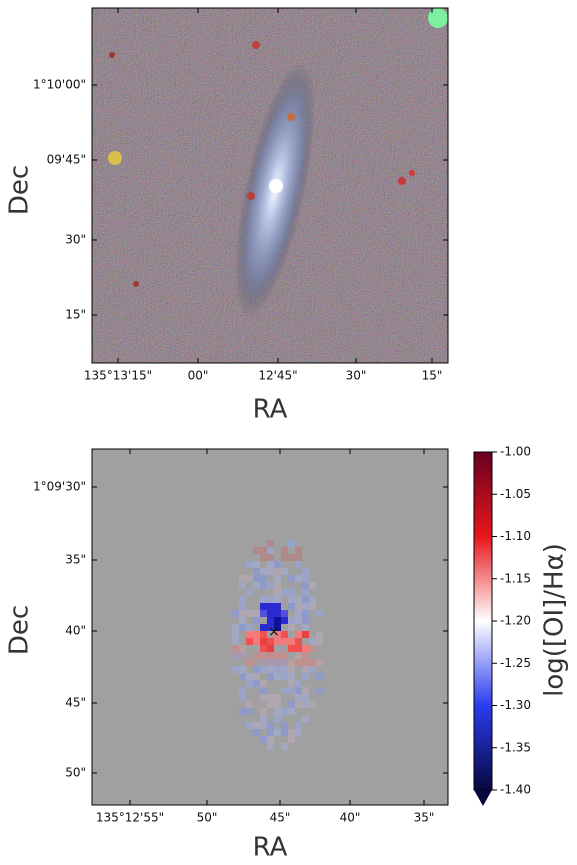 Image resolution: width=577 pixels, height=865 pixels. I want to click on y-tick-label: 40", so click(75, 631).